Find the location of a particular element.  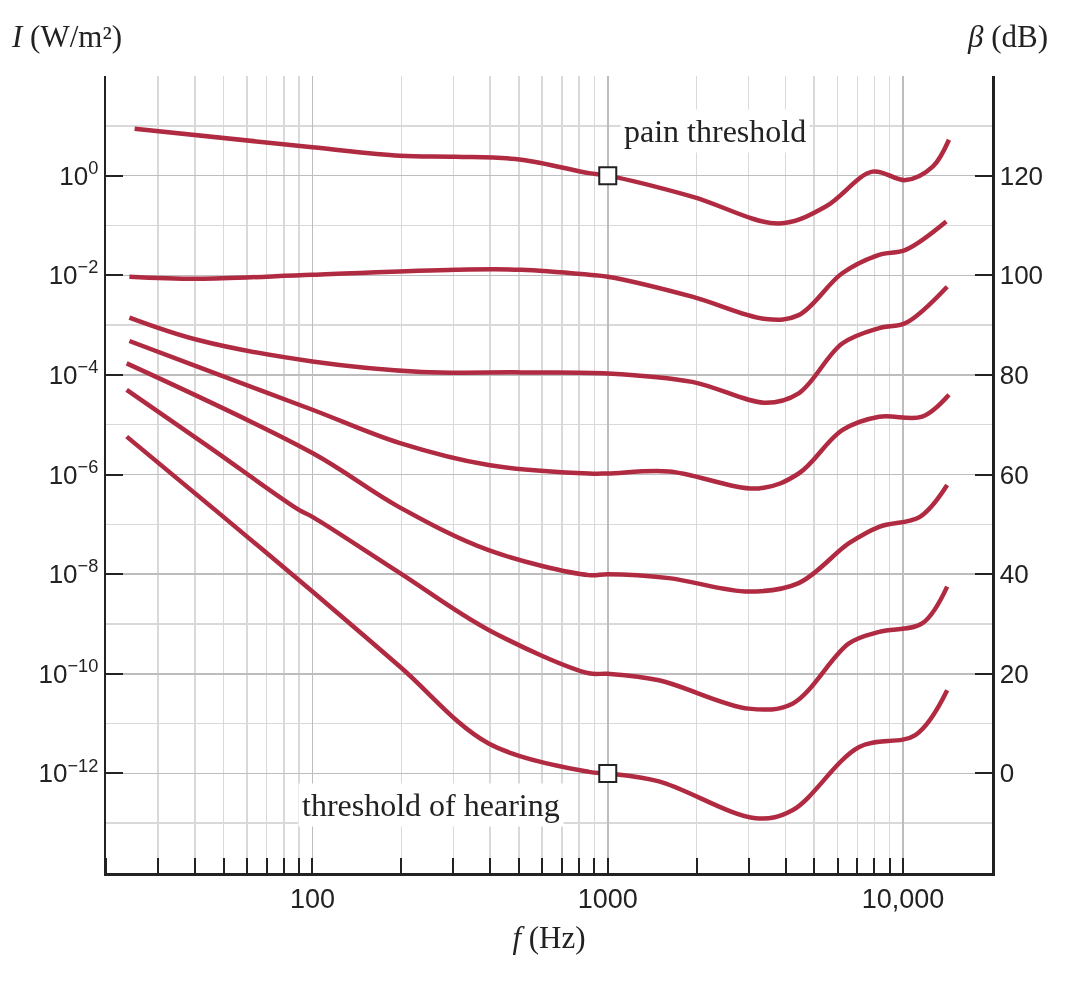

y-axis-title: I (W/m²) is located at coordinates (67, 36).